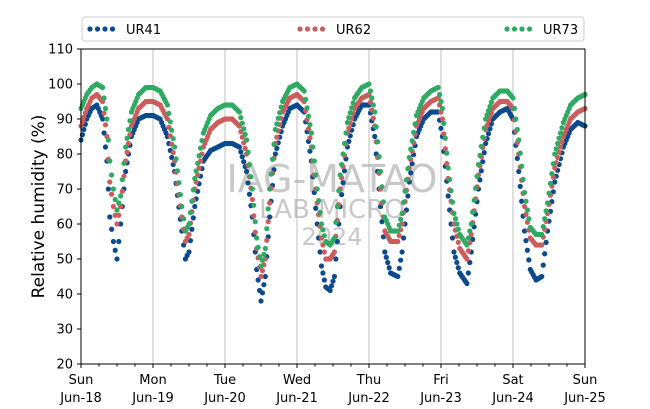  Describe the element at coordinates (64, 260) in the screenshot. I see `y-tick-label: 50` at that location.